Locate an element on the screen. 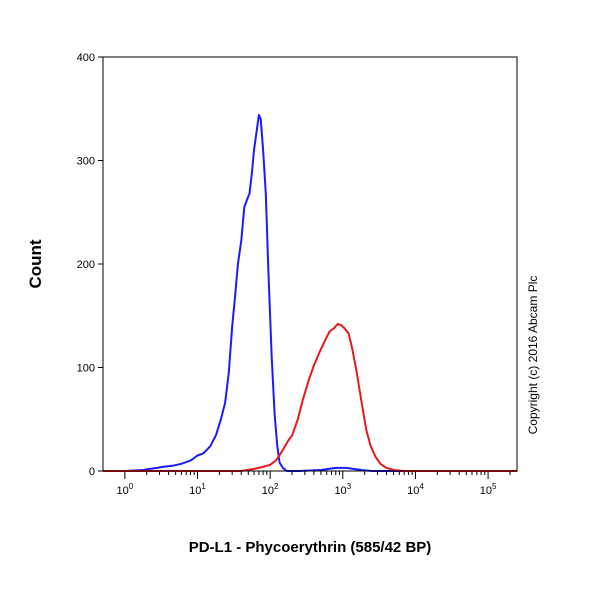  x-tick-exponent: 2 is located at coordinates (276, 486).